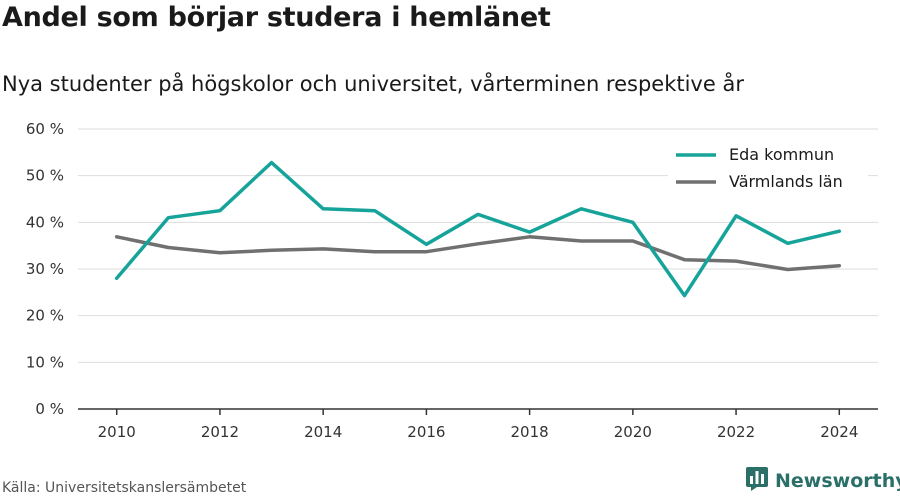  Describe the element at coordinates (49, 409) in the screenshot. I see `y-tick-label: 0 %` at that location.